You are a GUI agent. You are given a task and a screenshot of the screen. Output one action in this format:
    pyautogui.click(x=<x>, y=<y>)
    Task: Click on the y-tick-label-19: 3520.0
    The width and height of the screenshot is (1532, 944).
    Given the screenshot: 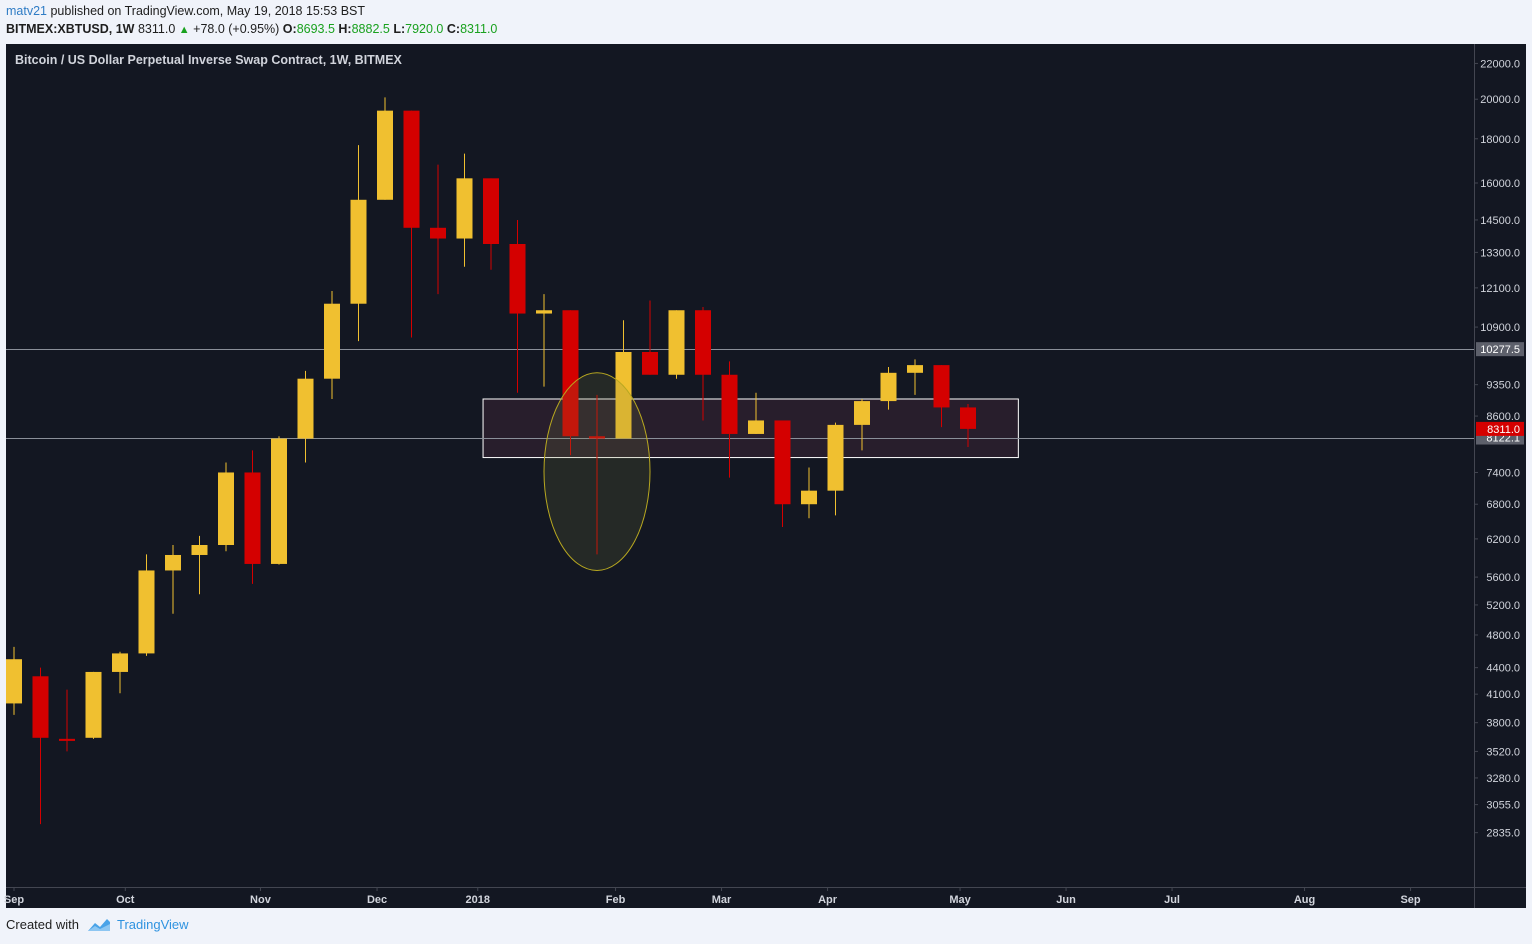 What is the action you would take?
    pyautogui.click(x=1503, y=752)
    